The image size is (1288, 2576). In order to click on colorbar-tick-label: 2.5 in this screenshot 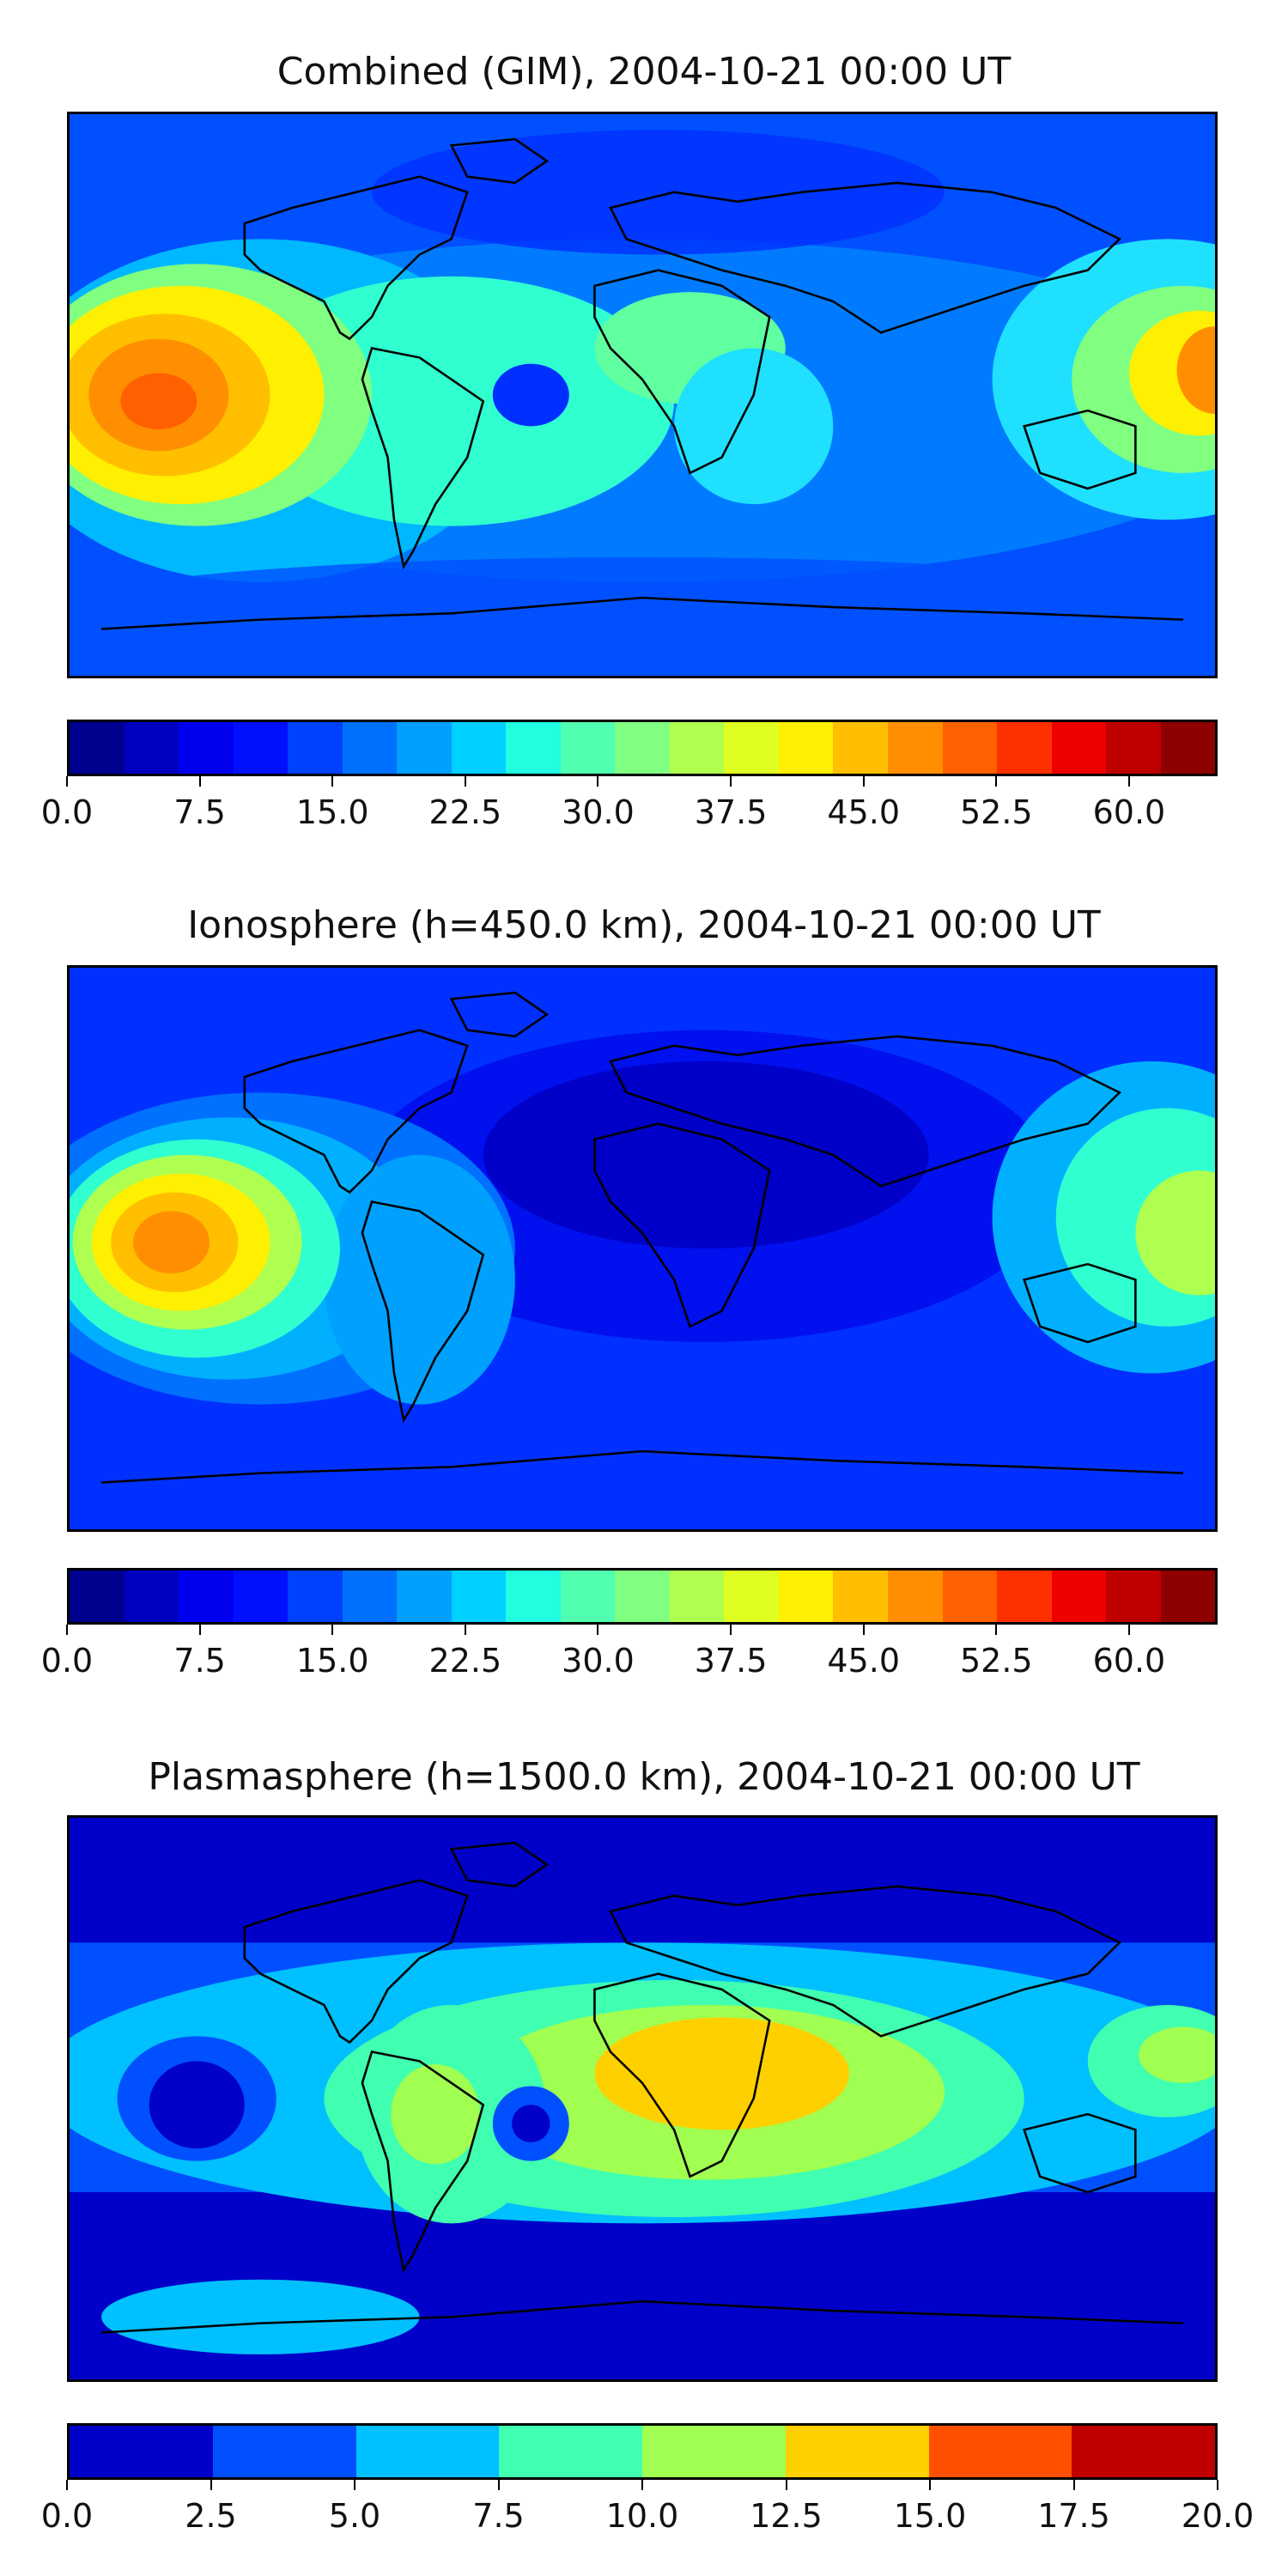, I will do `click(211, 2516)`.